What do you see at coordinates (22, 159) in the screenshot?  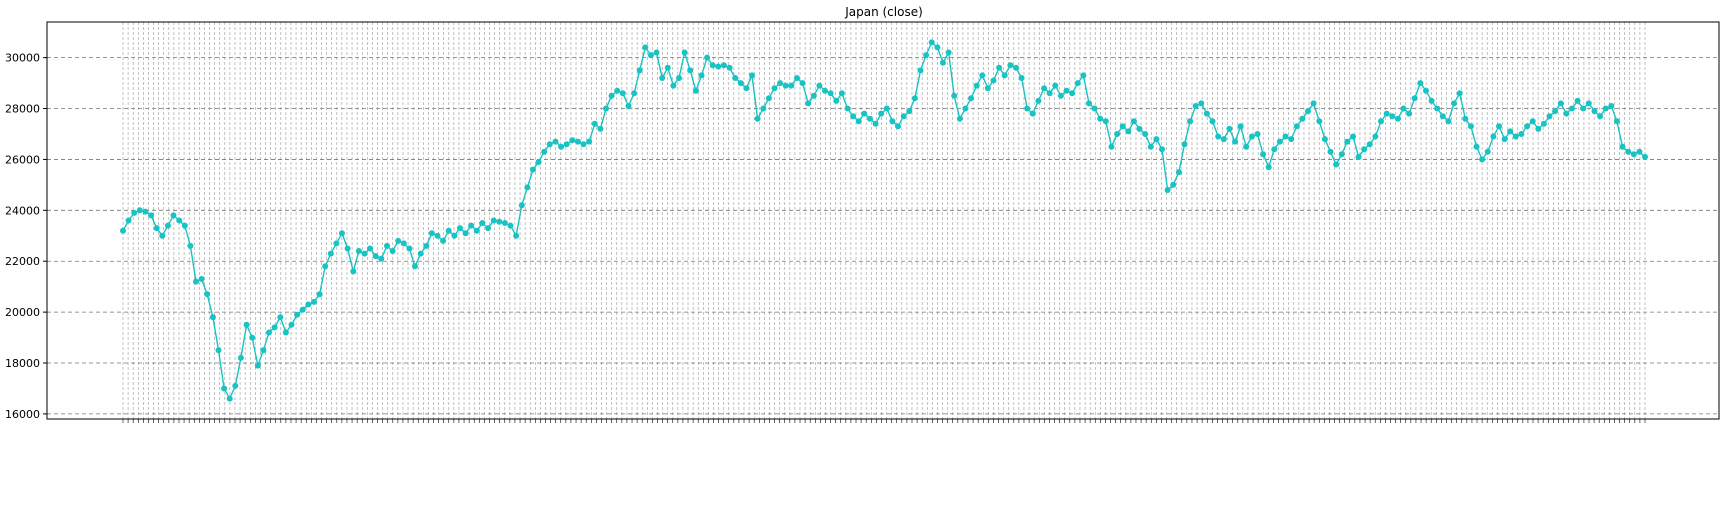 I see `y-tick-label: 26000` at bounding box center [22, 159].